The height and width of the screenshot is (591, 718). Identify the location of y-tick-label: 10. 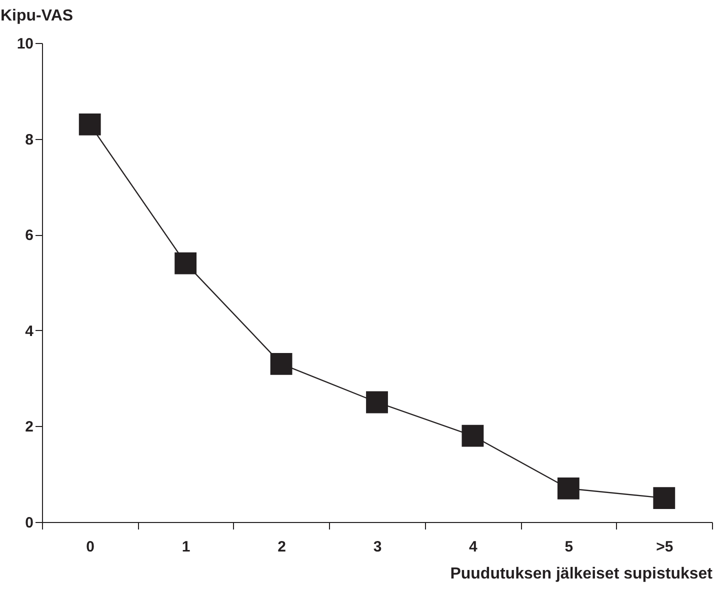
(25, 44).